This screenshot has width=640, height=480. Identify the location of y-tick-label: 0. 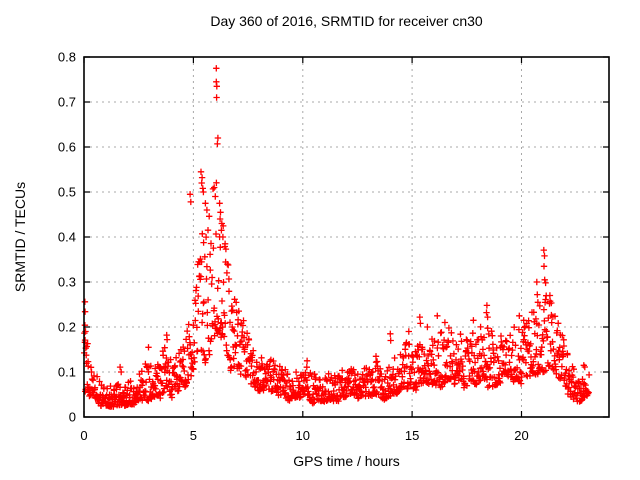
(72, 417).